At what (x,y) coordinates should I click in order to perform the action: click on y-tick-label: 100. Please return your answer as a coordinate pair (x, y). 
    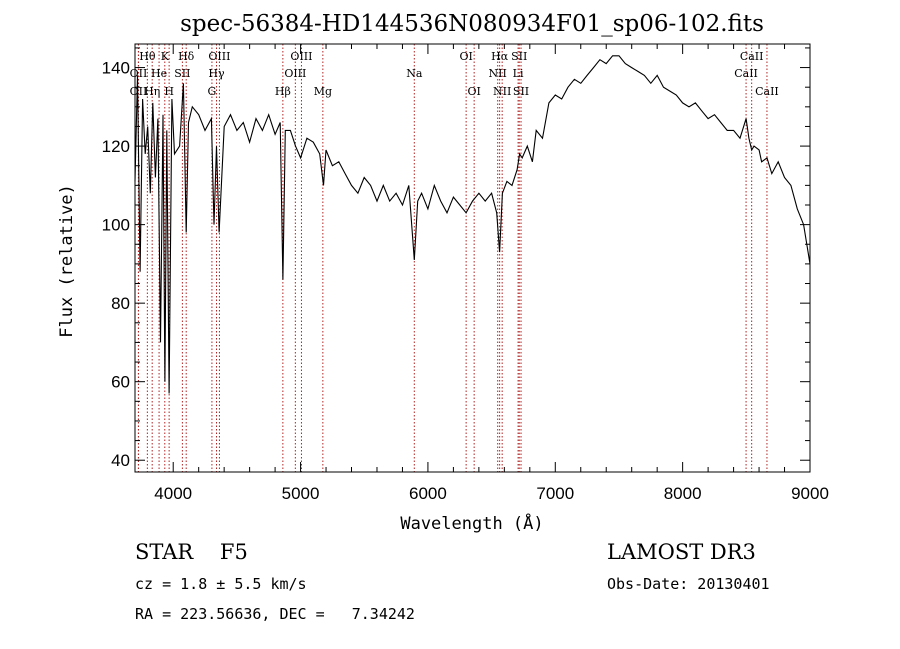
    Looking at the image, I should click on (116, 225).